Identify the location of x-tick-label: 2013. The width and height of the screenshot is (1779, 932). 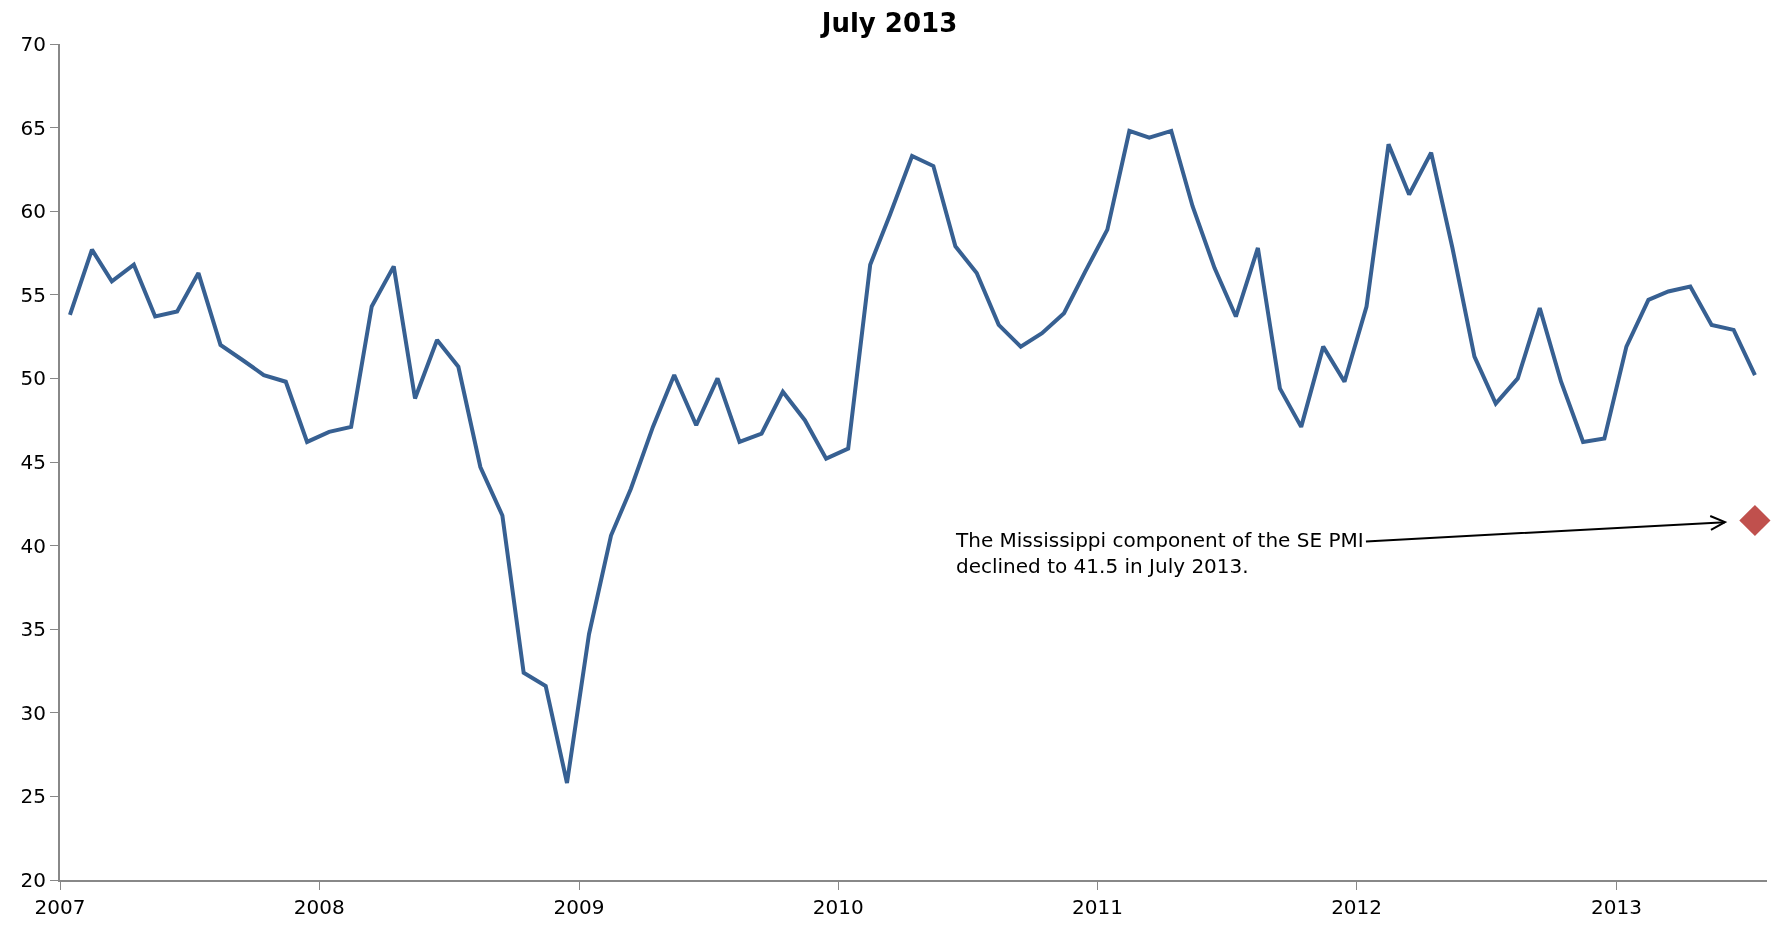
(1616, 907).